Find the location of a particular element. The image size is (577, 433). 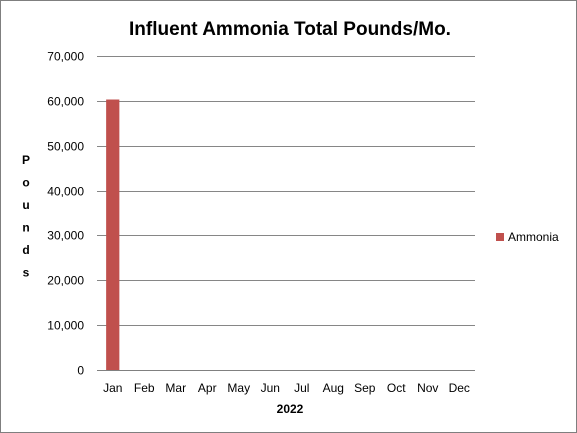

y-axis-label-letter: o is located at coordinates (25, 183).